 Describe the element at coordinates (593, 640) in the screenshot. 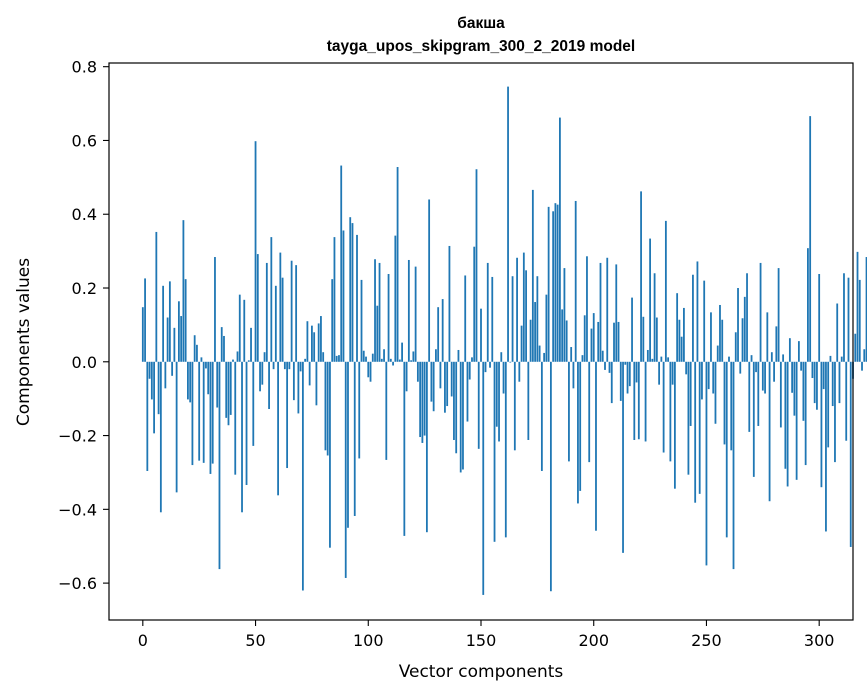

I see `x-tick-label: 200` at that location.